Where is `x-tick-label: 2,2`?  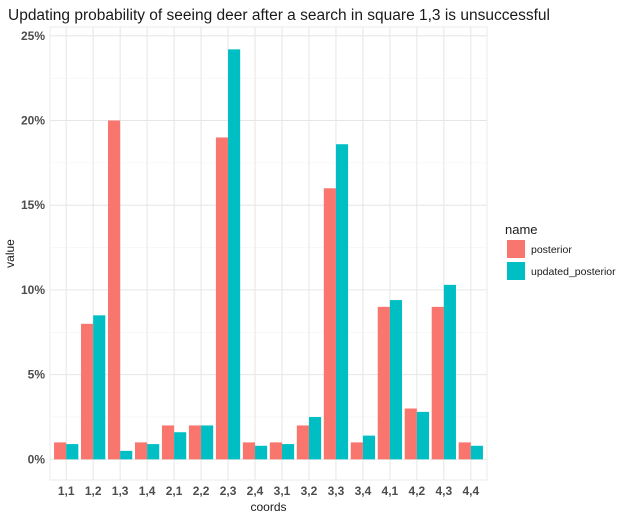
x-tick-label: 2,2 is located at coordinates (201, 491).